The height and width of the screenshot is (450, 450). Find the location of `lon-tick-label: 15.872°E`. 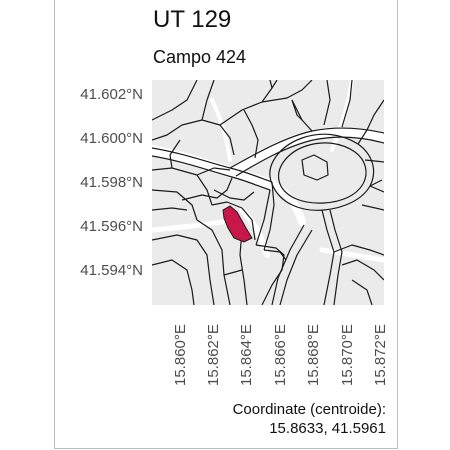

lon-tick-label: 15.872°E is located at coordinates (380, 355).